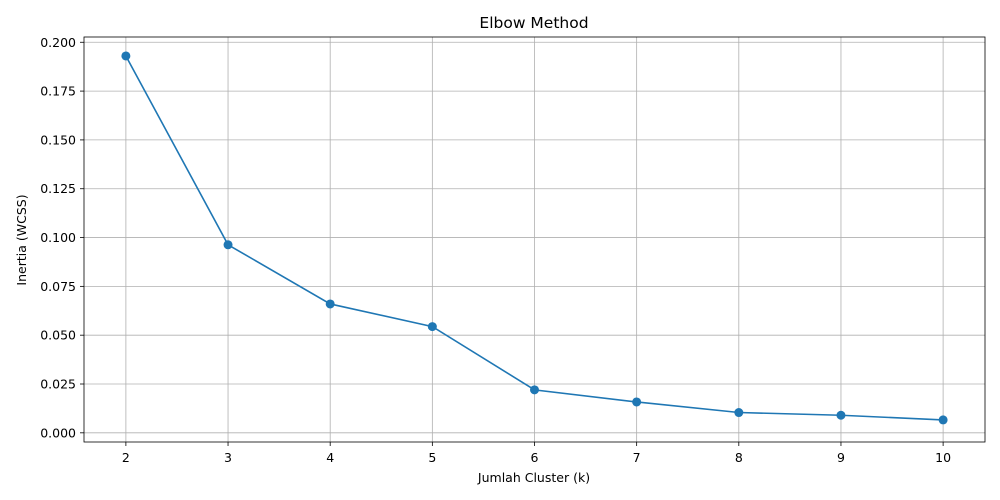 The image size is (1000, 500). What do you see at coordinates (739, 457) in the screenshot?
I see `x-tick-label: 8` at bounding box center [739, 457].